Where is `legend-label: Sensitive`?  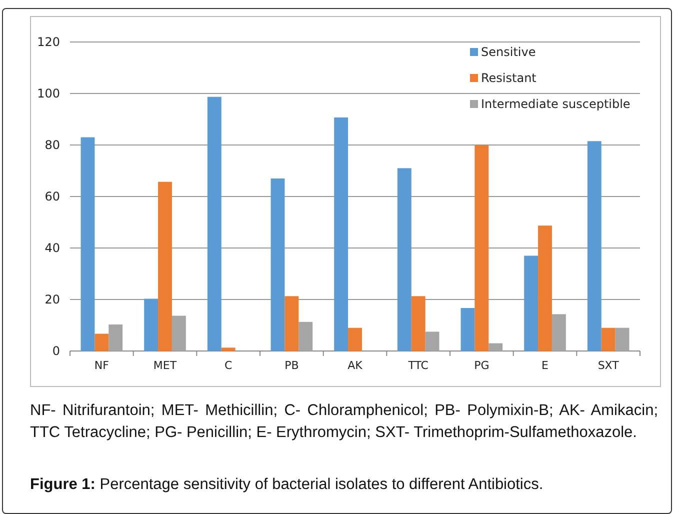
legend-label: Sensitive is located at coordinates (508, 52).